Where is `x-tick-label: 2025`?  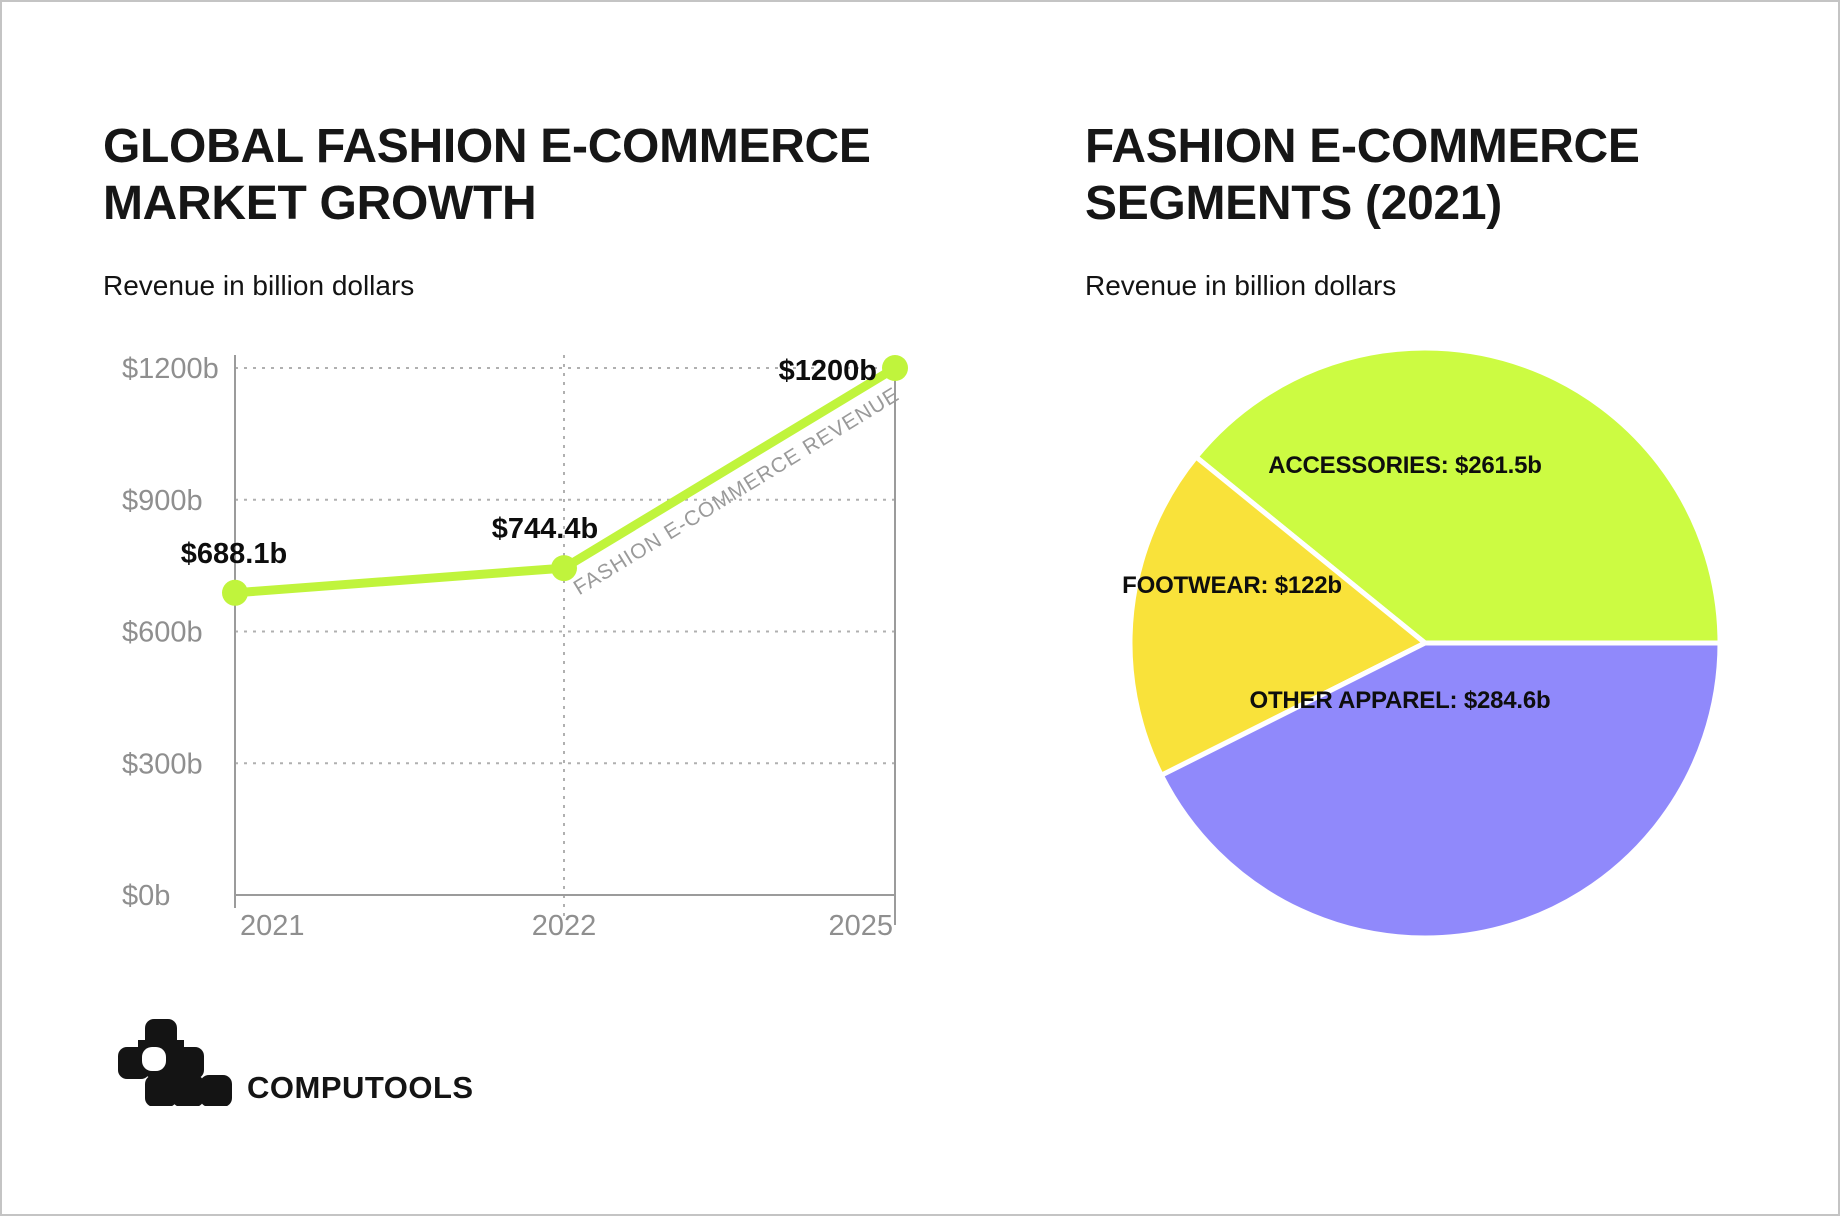 x-tick-label: 2025 is located at coordinates (860, 926).